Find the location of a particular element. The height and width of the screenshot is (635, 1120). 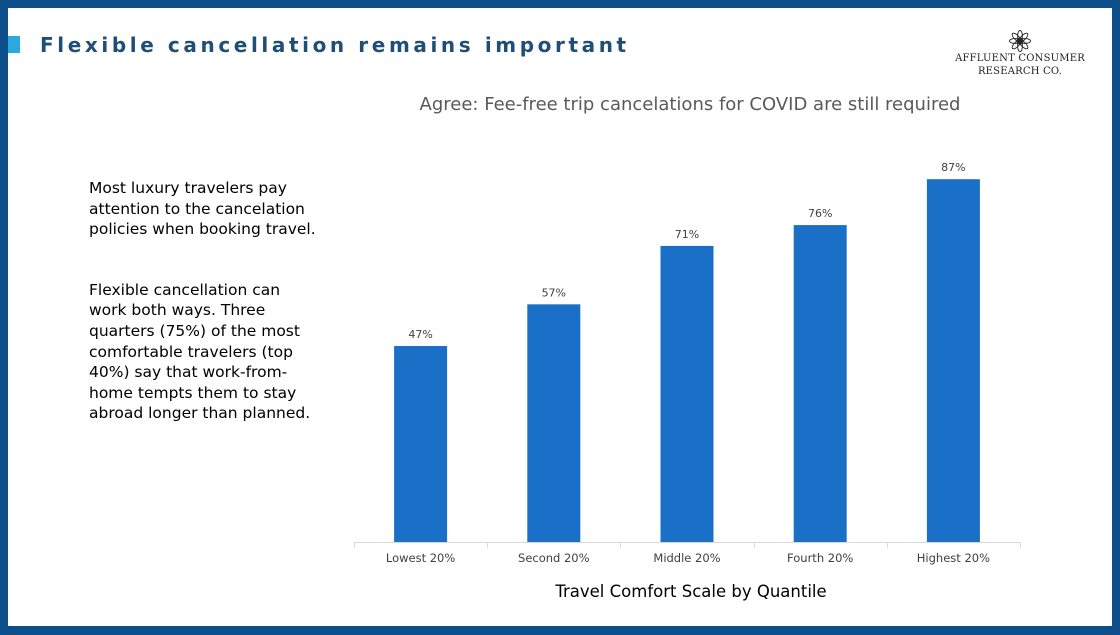

x-tick-label: Highest 20% is located at coordinates (953, 558).